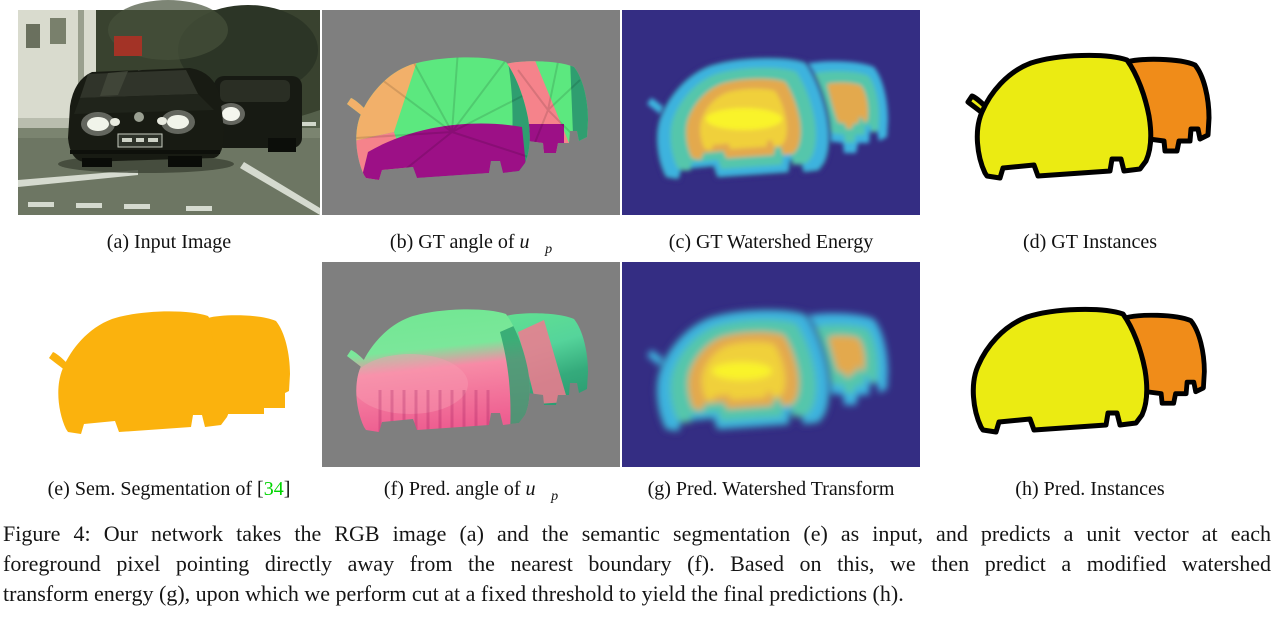 The height and width of the screenshot is (631, 1274). What do you see at coordinates (128, 46) in the screenshot?
I see `red-sign` at bounding box center [128, 46].